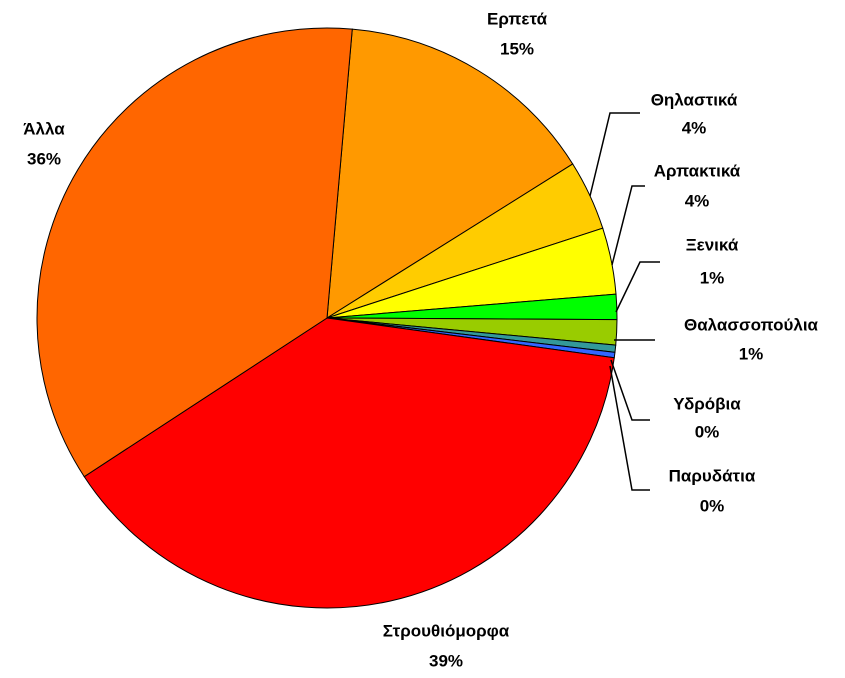 The height and width of the screenshot is (678, 845). What do you see at coordinates (44, 158) in the screenshot?
I see `slice-value-label: 36%` at bounding box center [44, 158].